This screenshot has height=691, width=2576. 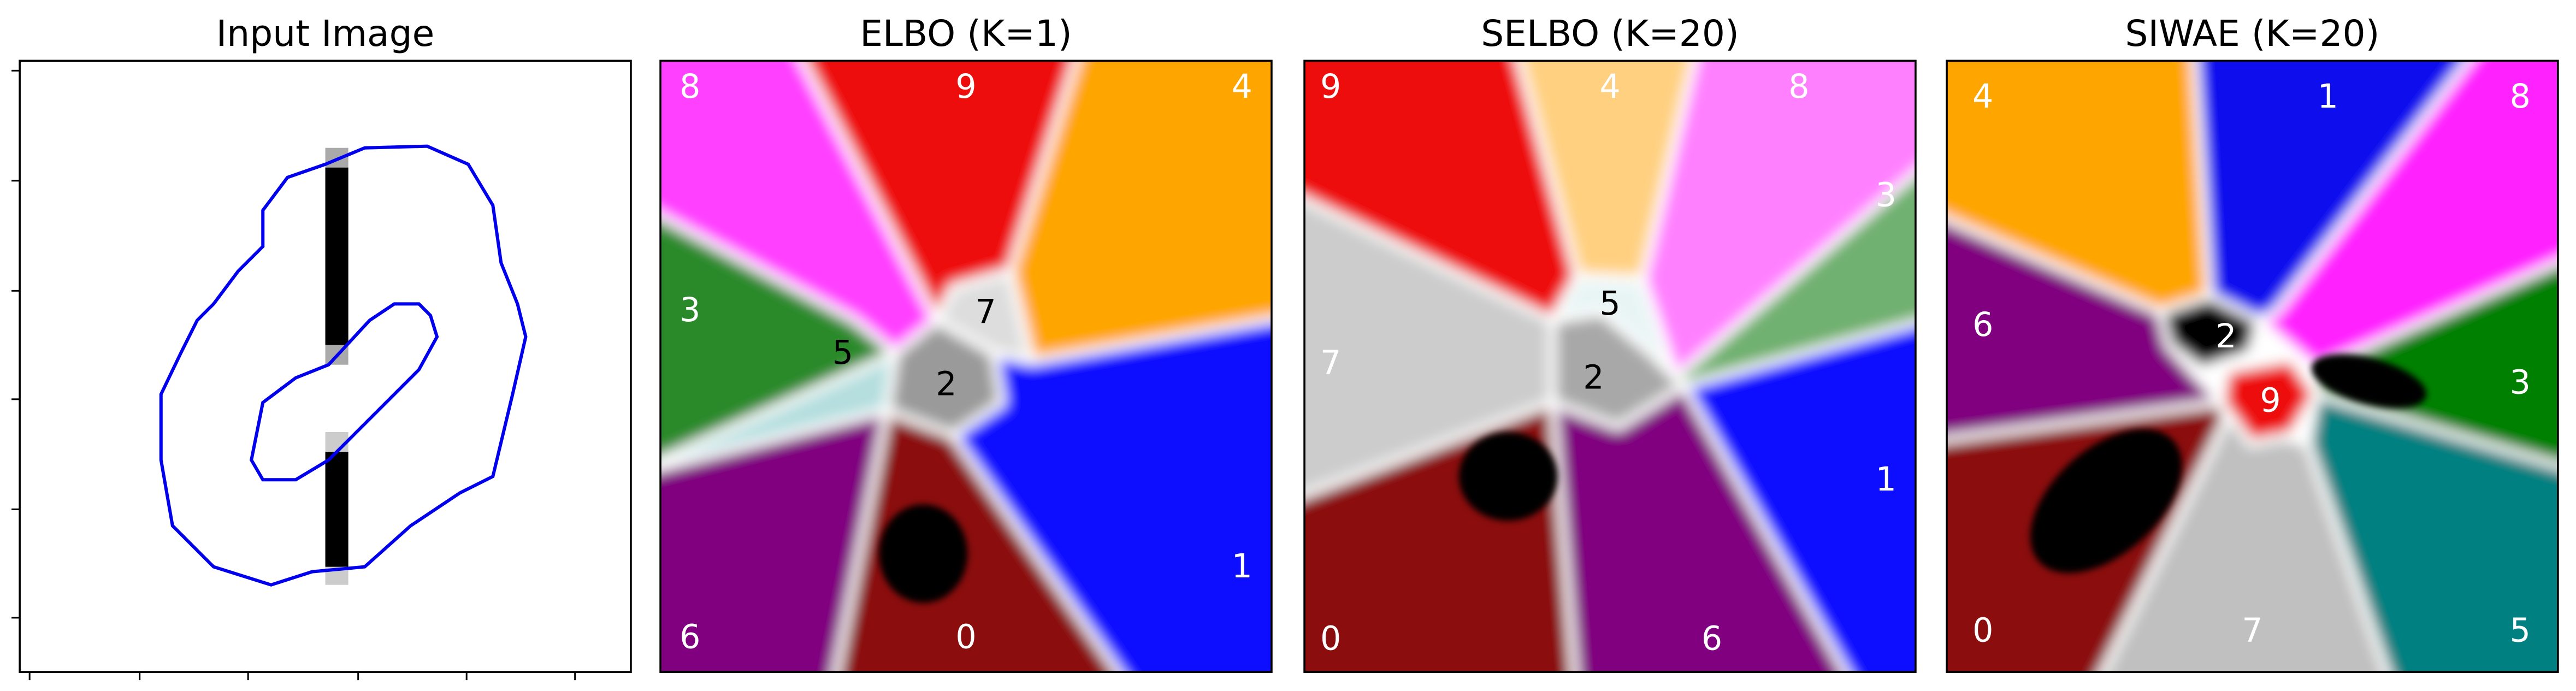 What do you see at coordinates (336, 256) in the screenshot?
I see `bar-top-core` at bounding box center [336, 256].